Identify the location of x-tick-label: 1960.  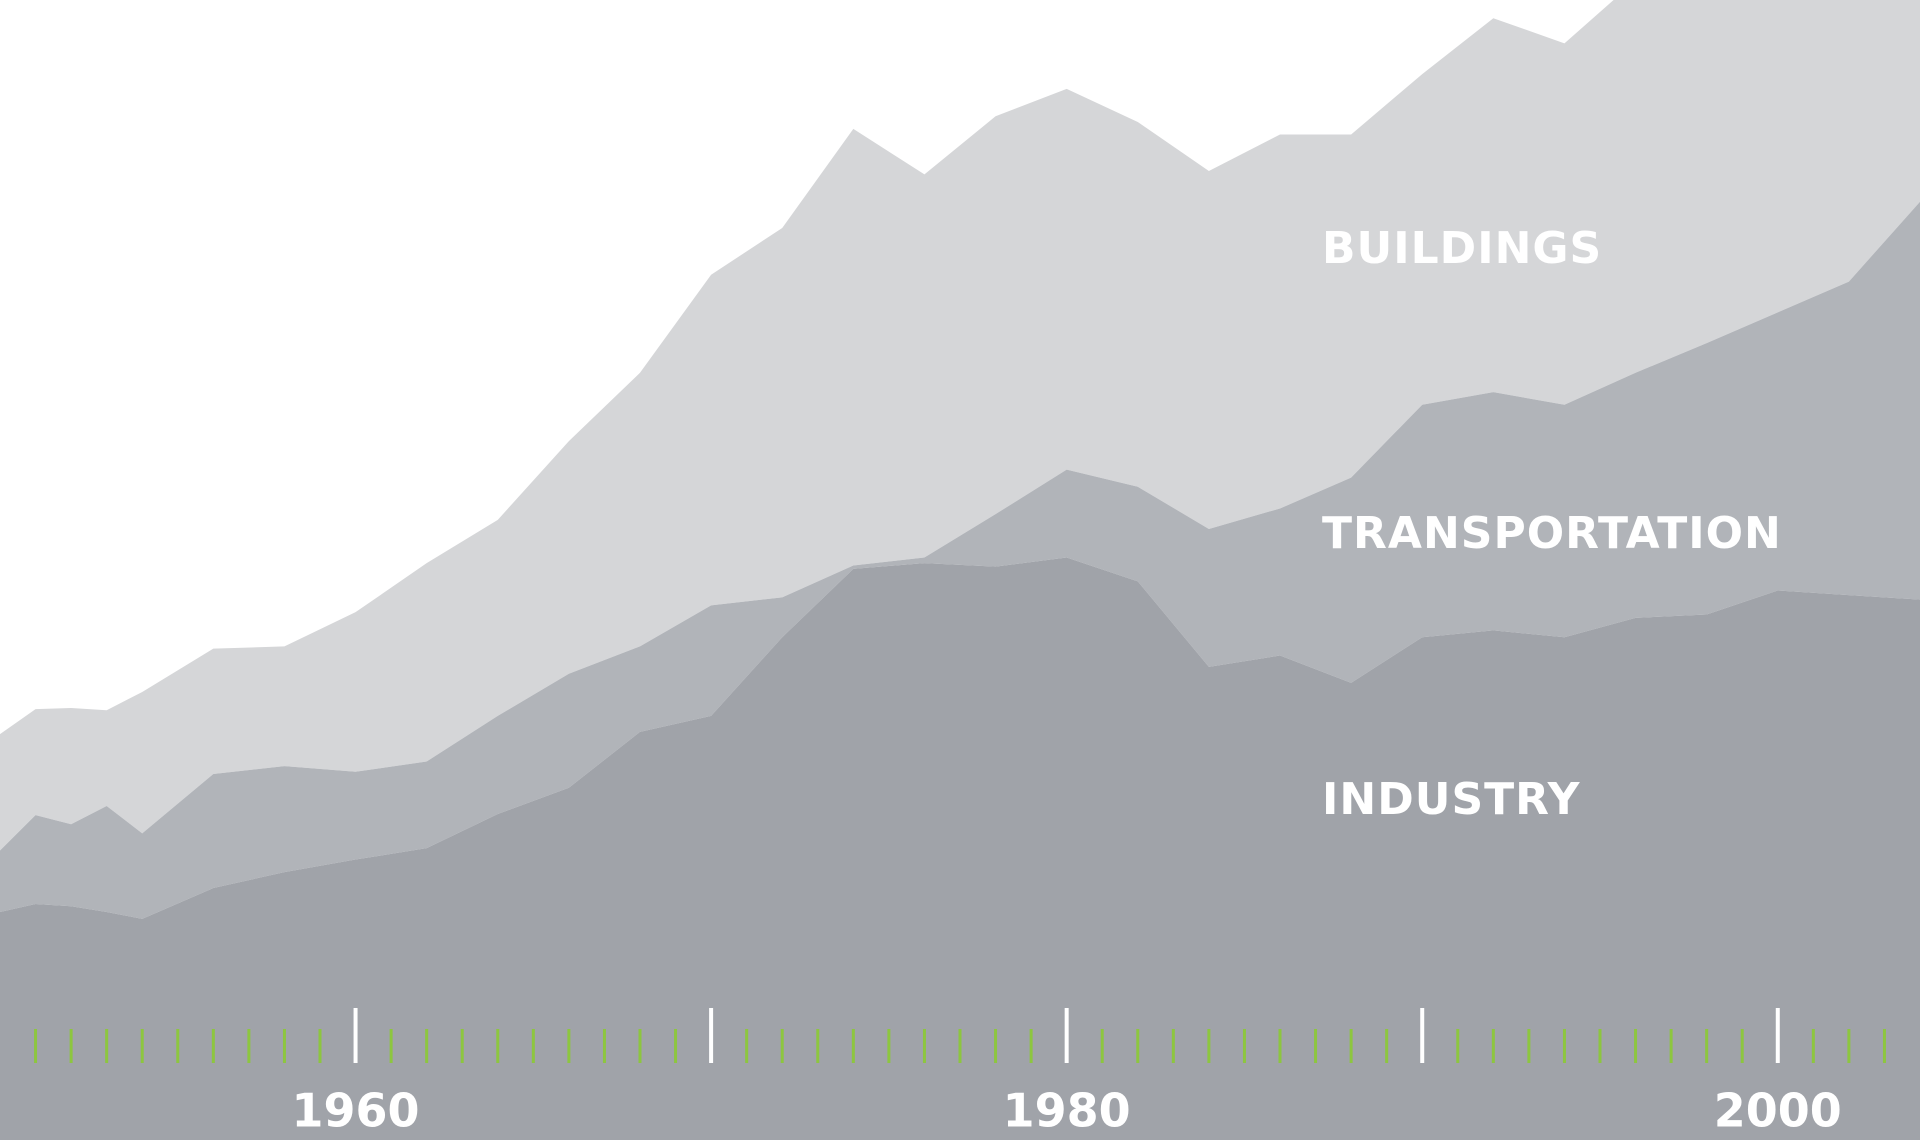
(356, 1111).